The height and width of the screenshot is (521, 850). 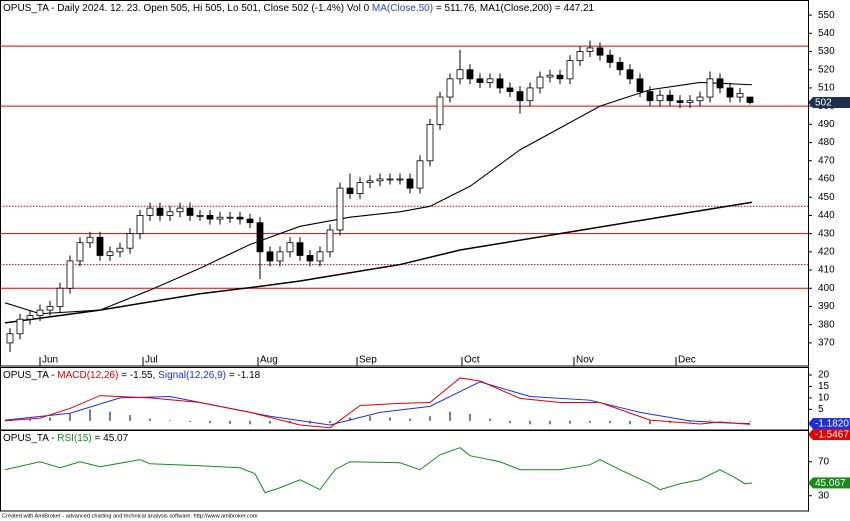 I want to click on last-value-label: 45.067, so click(x=830, y=483).